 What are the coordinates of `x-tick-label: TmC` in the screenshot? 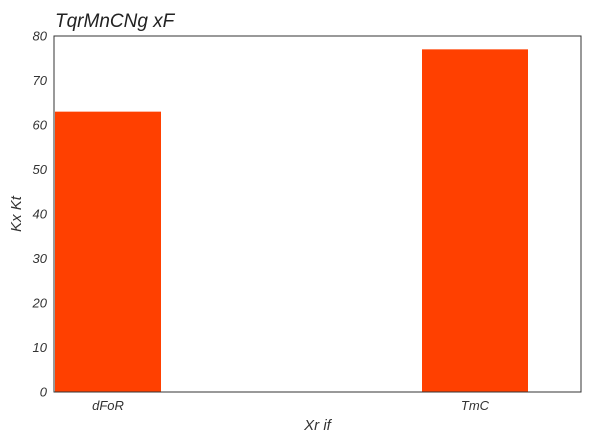 It's located at (475, 405).